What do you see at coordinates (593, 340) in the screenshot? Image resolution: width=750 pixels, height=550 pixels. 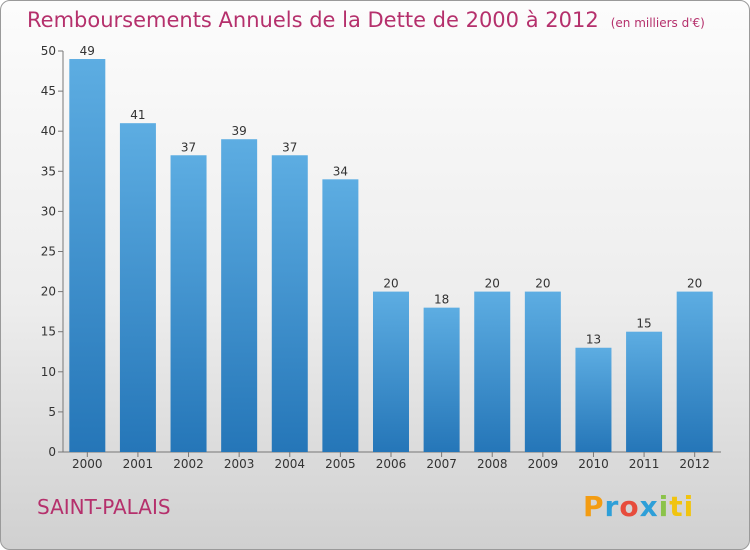 I see `data-label: 13` at bounding box center [593, 340].